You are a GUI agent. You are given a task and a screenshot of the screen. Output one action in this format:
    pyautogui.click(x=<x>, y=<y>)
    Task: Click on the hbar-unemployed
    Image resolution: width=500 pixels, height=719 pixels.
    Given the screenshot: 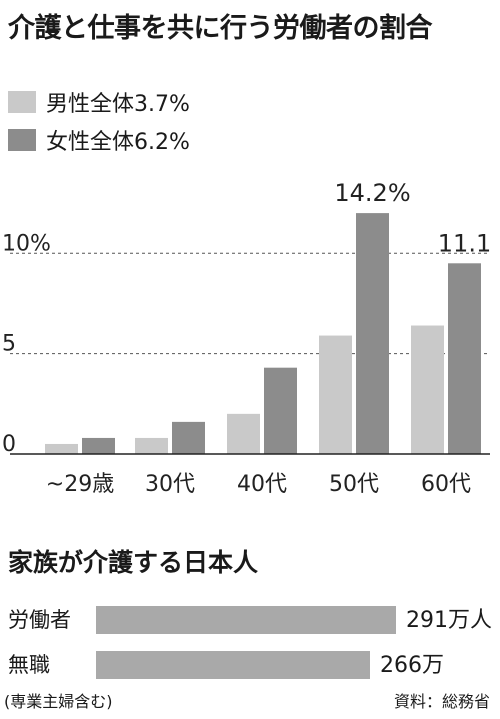 What is the action you would take?
    pyautogui.click(x=233, y=665)
    